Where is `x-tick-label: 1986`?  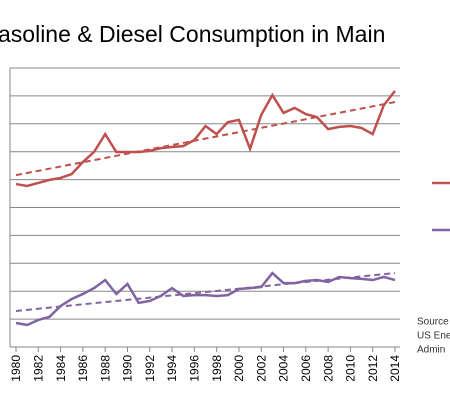 x-tick-label: 1986 is located at coordinates (83, 368).